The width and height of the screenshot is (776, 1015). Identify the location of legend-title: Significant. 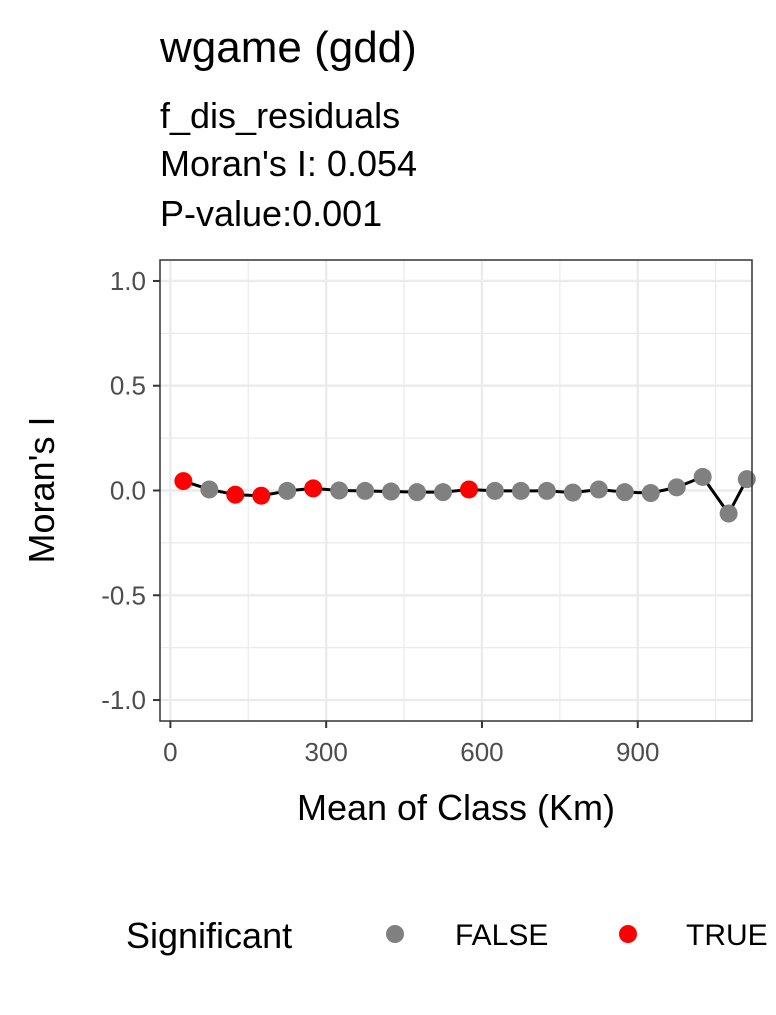
(209, 935).